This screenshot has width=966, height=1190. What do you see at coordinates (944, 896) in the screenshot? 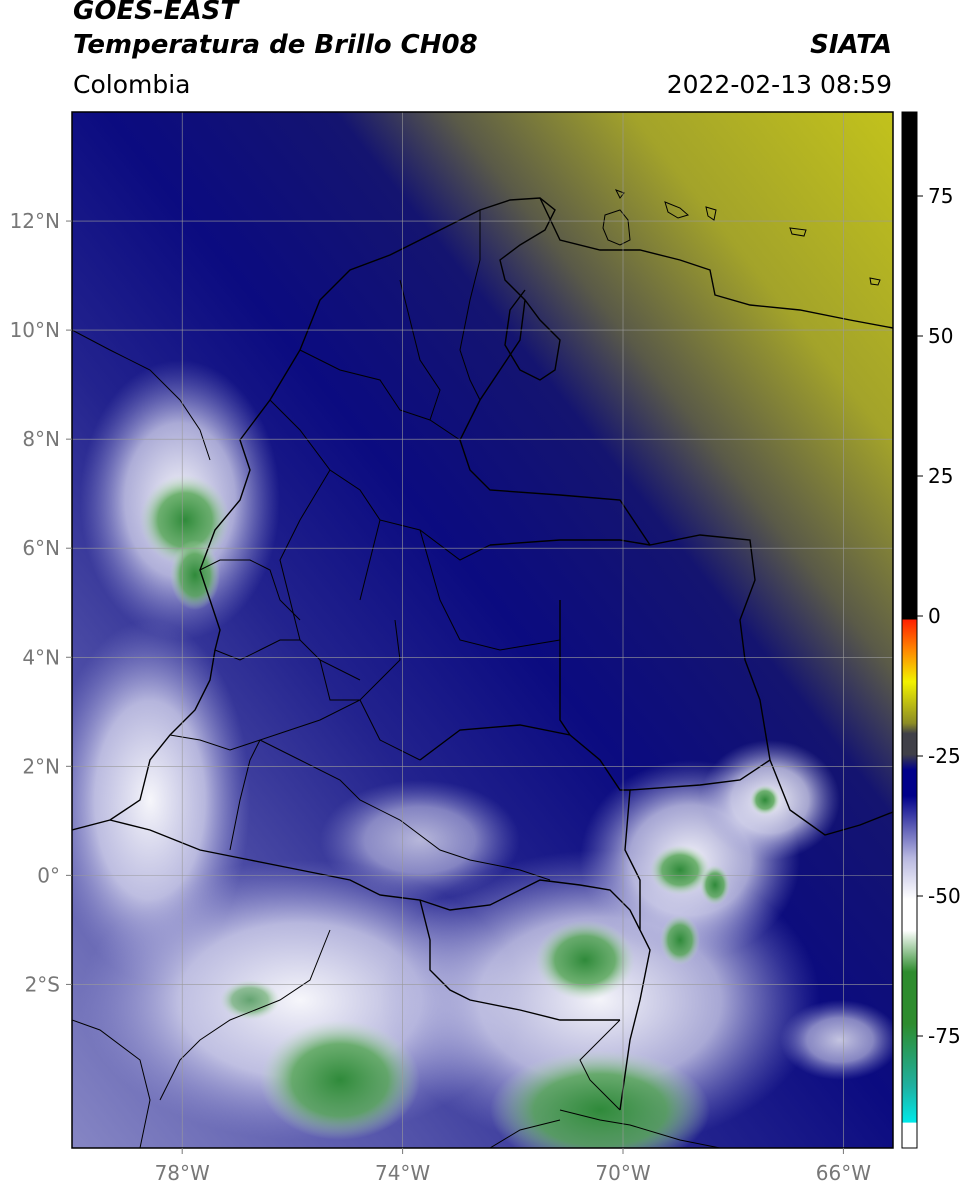
I see `colorbar-tick-label: -50` at bounding box center [944, 896].